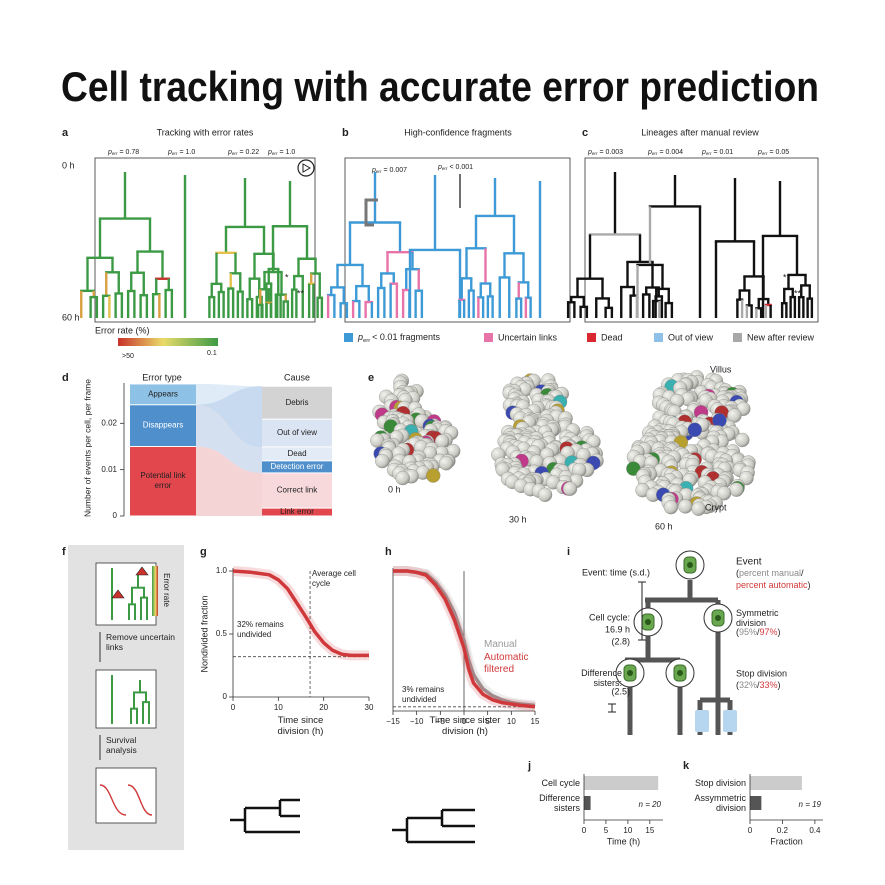 This screenshot has width=885, height=885. I want to click on legend-label: New after review, so click(781, 337).